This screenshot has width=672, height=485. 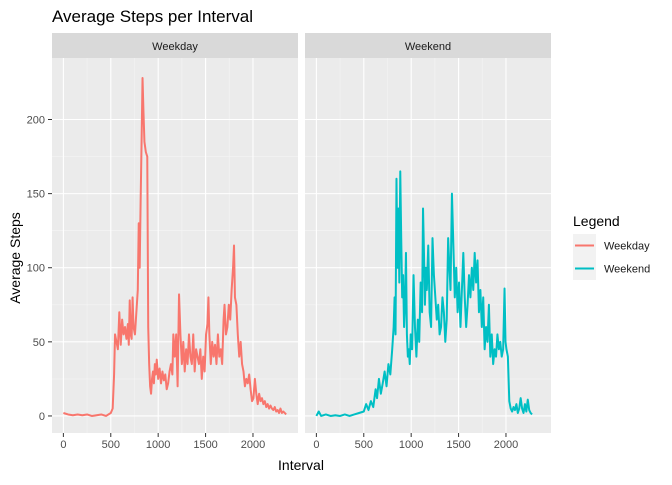 I want to click on y-axis: 0 50 100 150 200, so click(x=39, y=269).